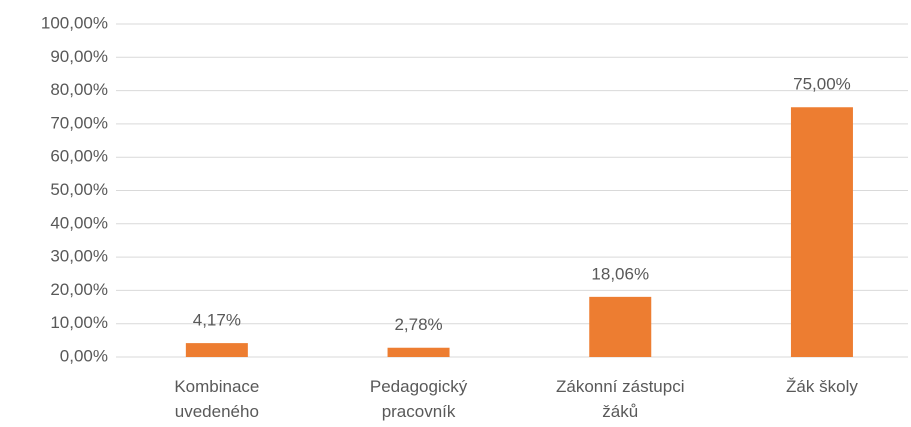 The height and width of the screenshot is (427, 911). Describe the element at coordinates (620, 399) in the screenshot. I see `x-tick-label: Zákonní zástupci žáků` at that location.